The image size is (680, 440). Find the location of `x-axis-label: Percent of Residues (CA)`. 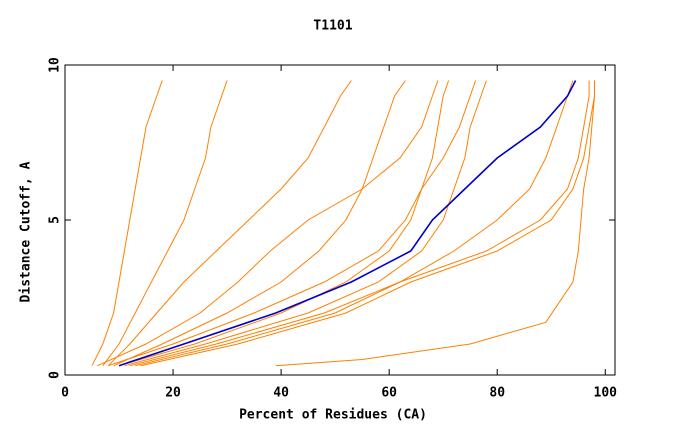

x-axis-label: Percent of Residues (CA) is located at coordinates (333, 415).